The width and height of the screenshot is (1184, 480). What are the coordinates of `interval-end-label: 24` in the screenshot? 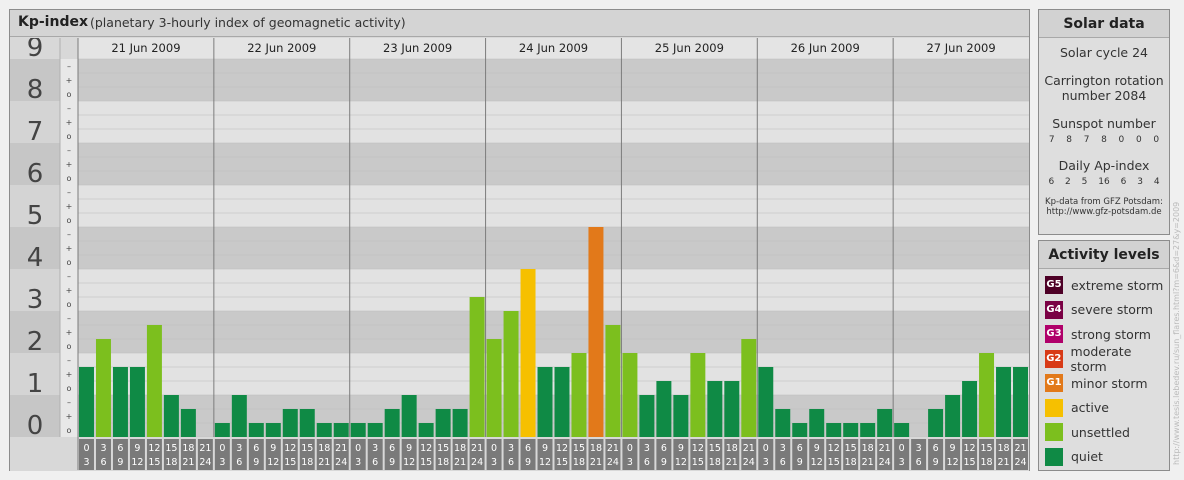 It's located at (1020, 462).